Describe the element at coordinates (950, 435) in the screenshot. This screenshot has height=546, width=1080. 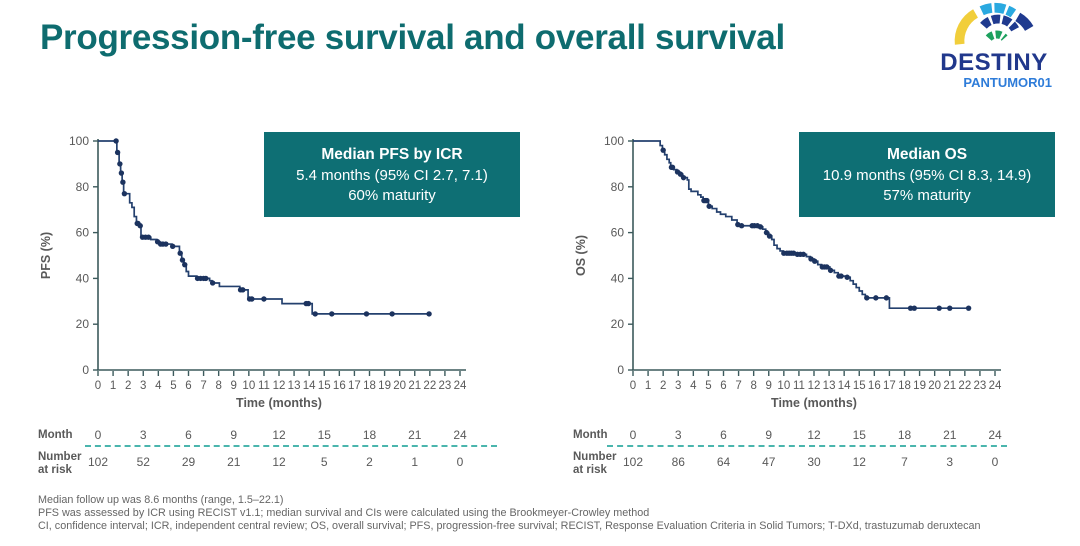
I see `risk-month-value: 21` at that location.